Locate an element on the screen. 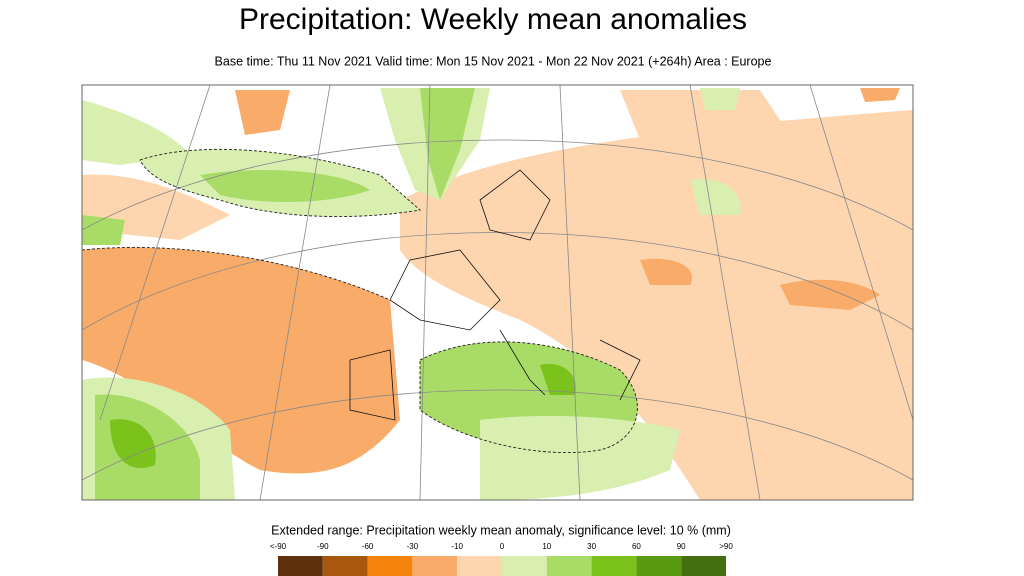 This screenshot has height=576, width=1024. legend-label: 90 is located at coordinates (681, 546).